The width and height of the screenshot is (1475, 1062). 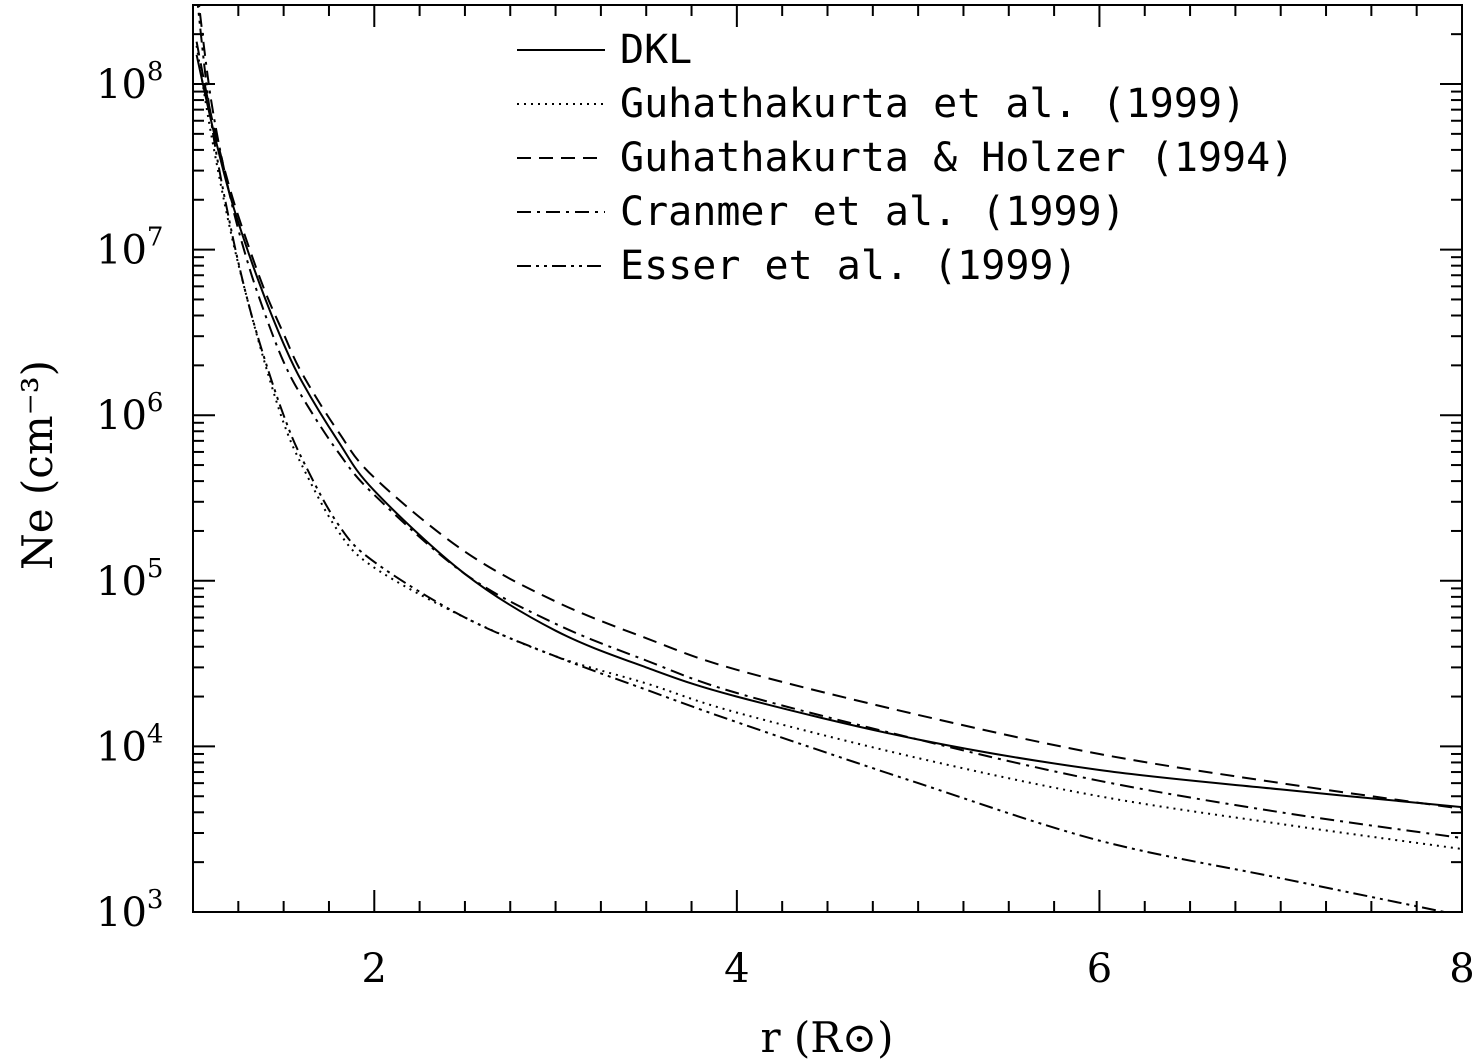 I want to click on x-tick-label: 6, so click(x=1099, y=969).